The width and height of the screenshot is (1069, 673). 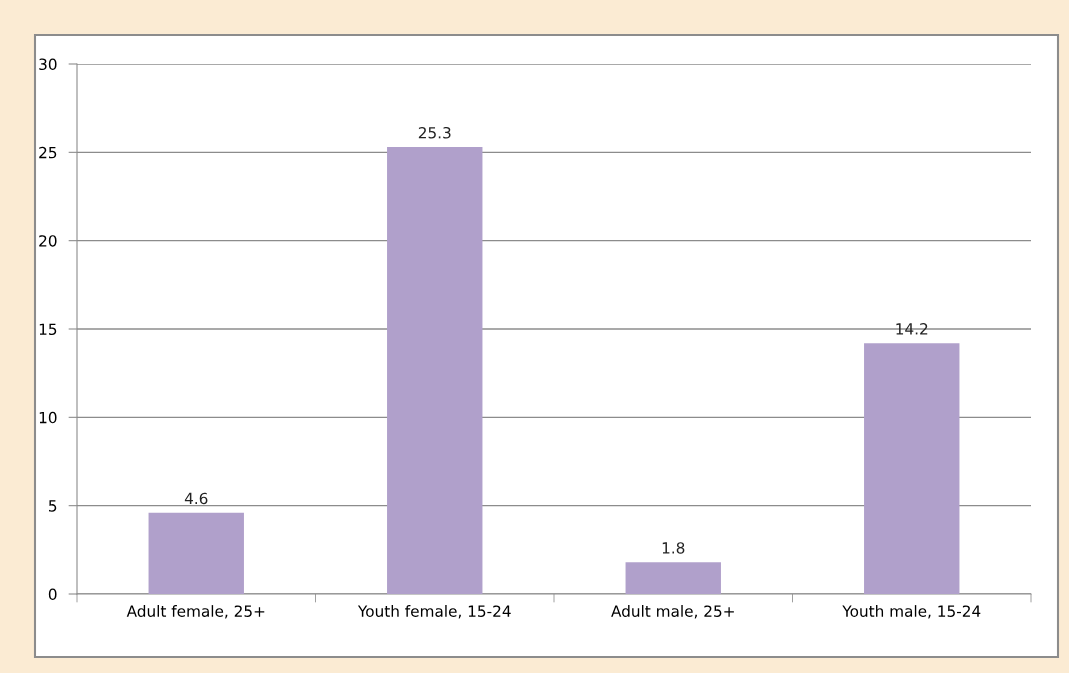 I want to click on y-tick-label: 20, so click(x=48, y=241).